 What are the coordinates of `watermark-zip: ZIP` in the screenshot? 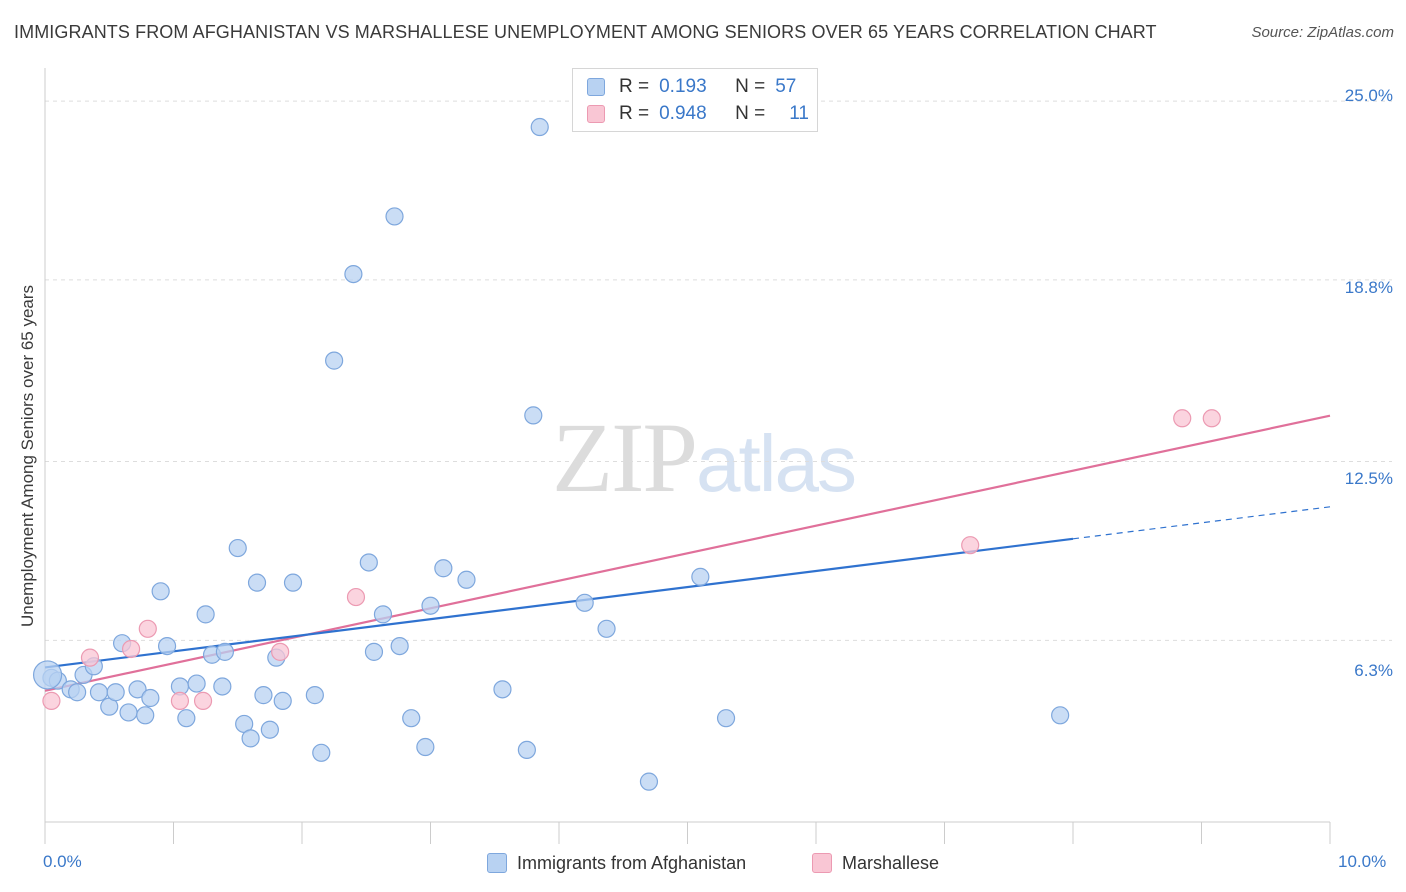 It's located at (625, 457).